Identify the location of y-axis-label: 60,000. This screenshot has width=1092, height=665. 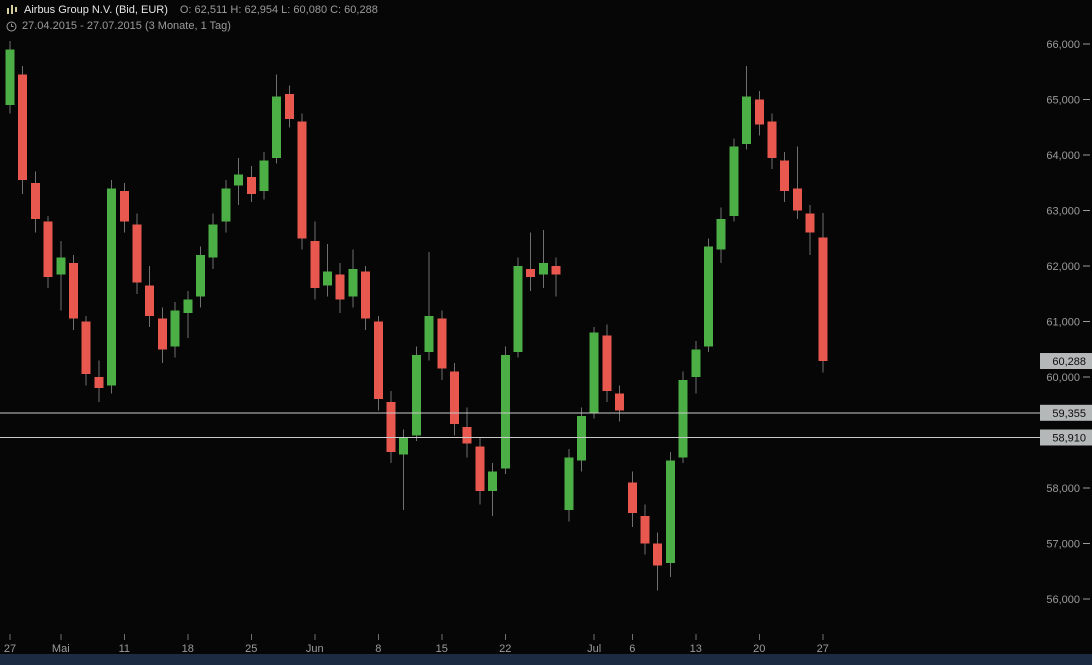
(1063, 378).